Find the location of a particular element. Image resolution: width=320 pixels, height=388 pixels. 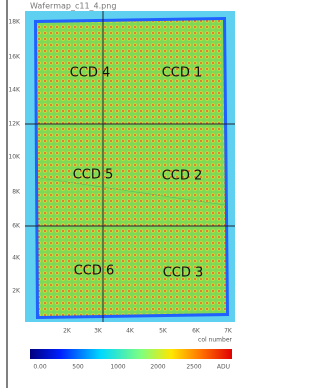

y-tick-label: 4K is located at coordinates (16, 258).